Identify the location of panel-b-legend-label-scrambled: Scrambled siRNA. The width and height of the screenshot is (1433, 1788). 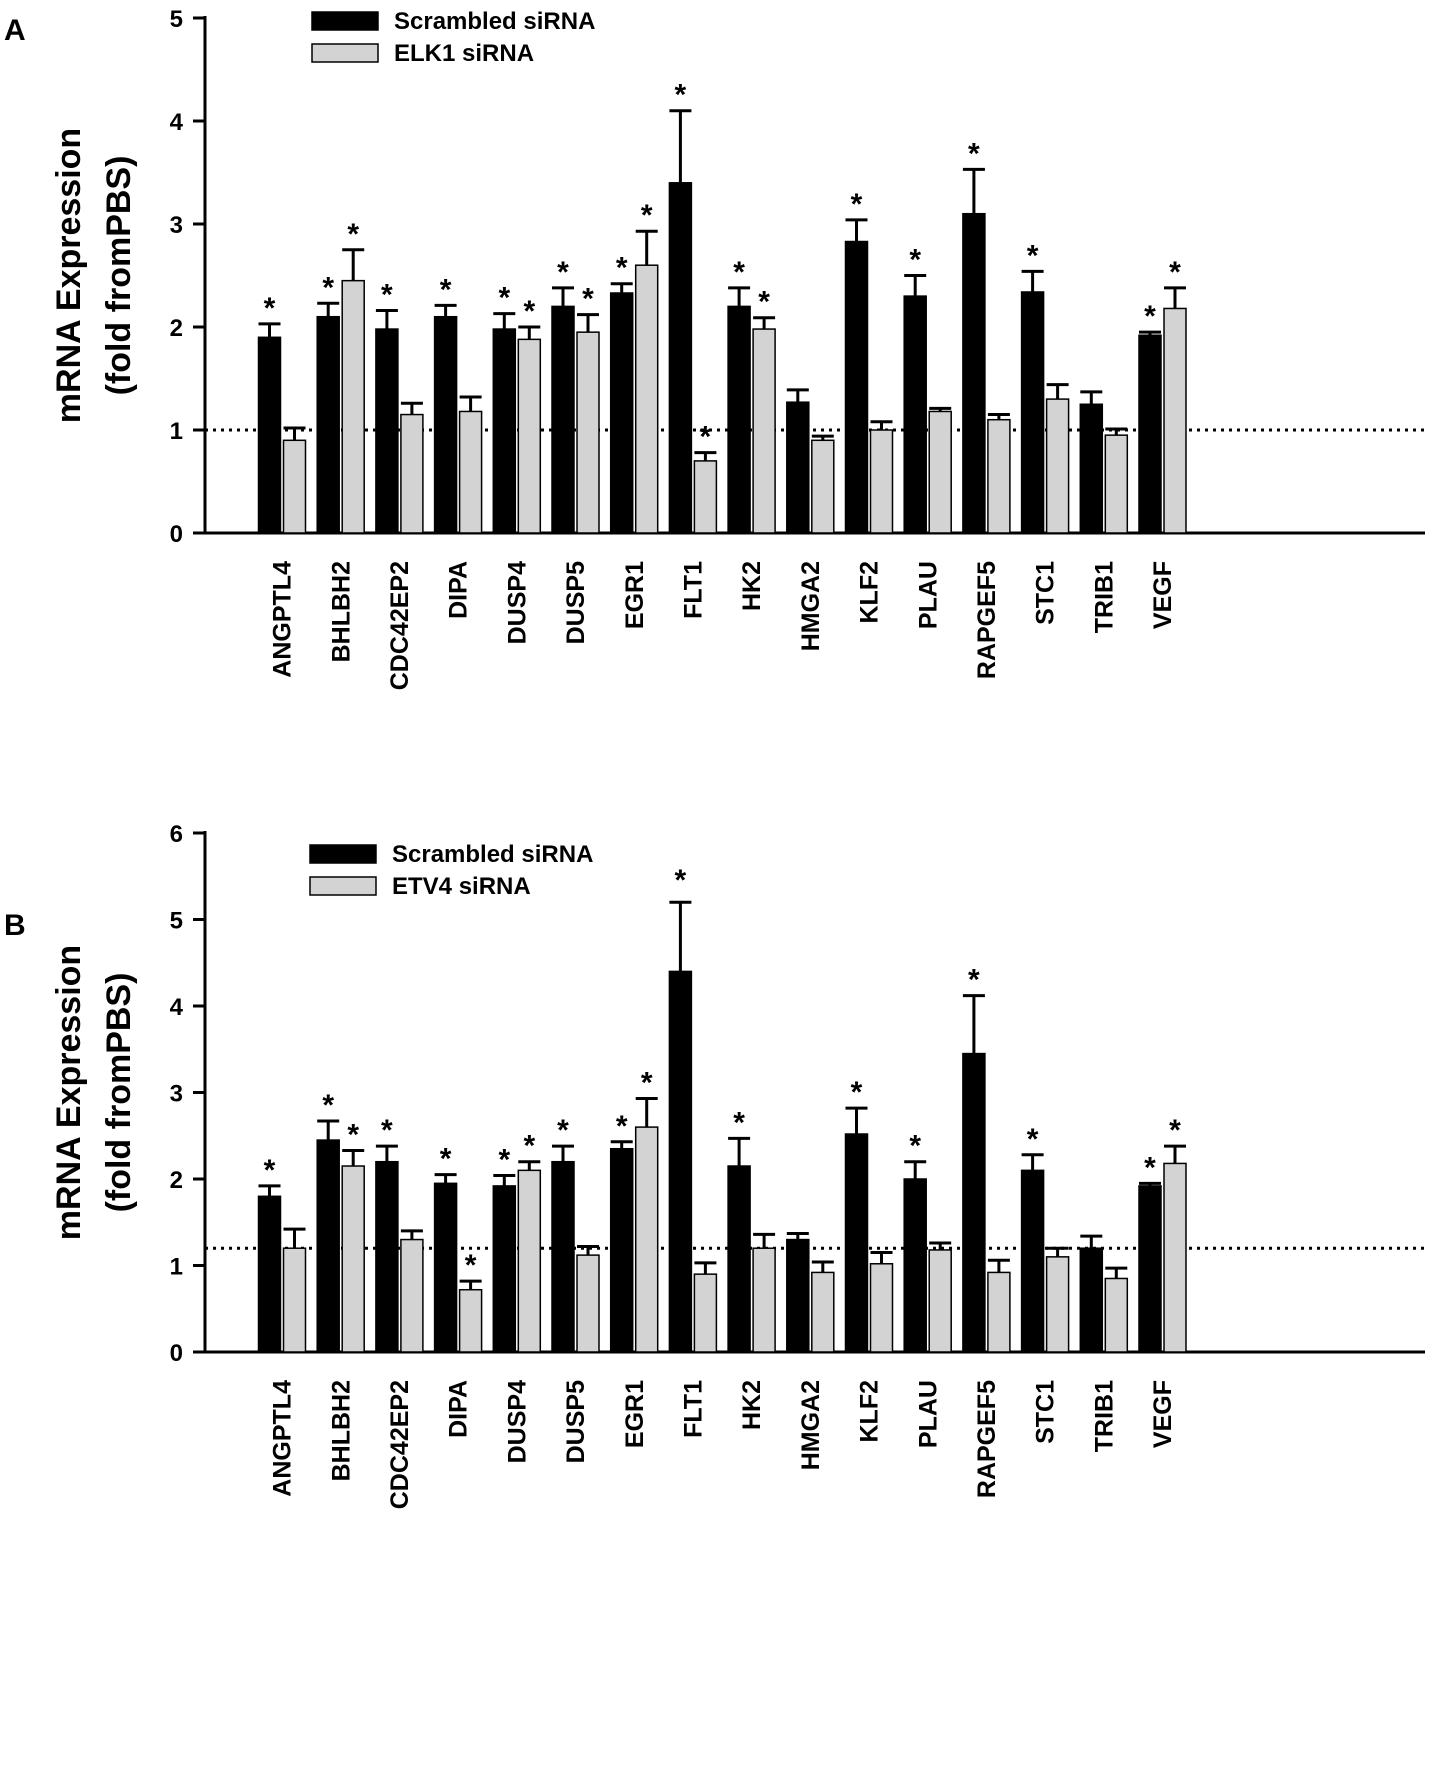
(492, 854).